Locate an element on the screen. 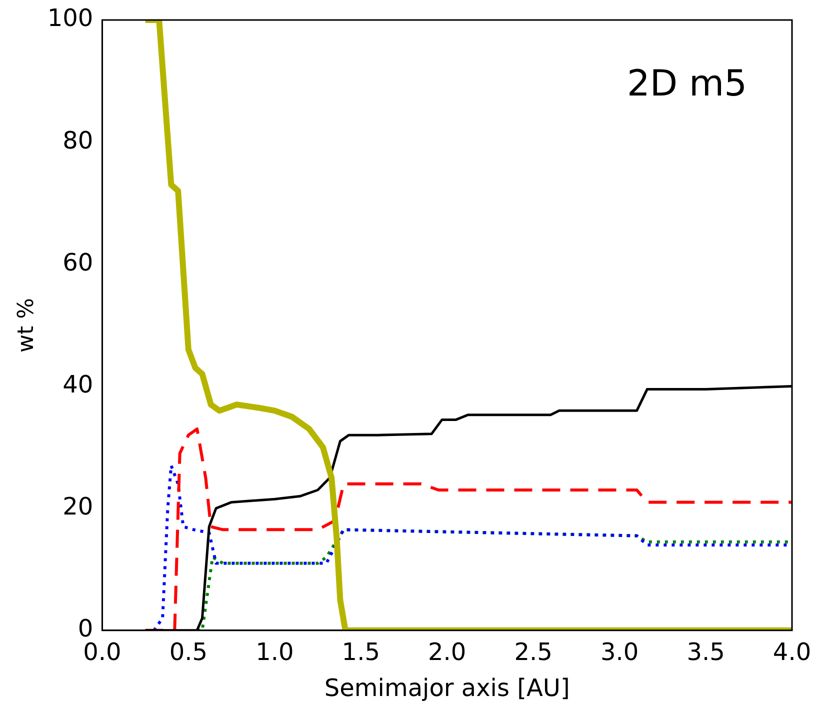  y-tick-label: 80 is located at coordinates (78, 140).